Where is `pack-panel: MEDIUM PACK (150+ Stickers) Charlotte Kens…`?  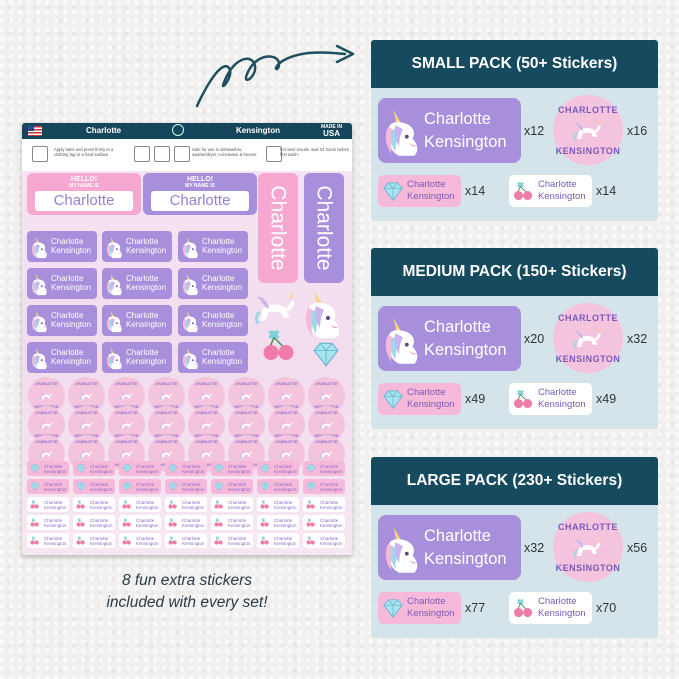 pack-panel: MEDIUM PACK (150+ Stickers) Charlotte Kens… is located at coordinates (514, 338).